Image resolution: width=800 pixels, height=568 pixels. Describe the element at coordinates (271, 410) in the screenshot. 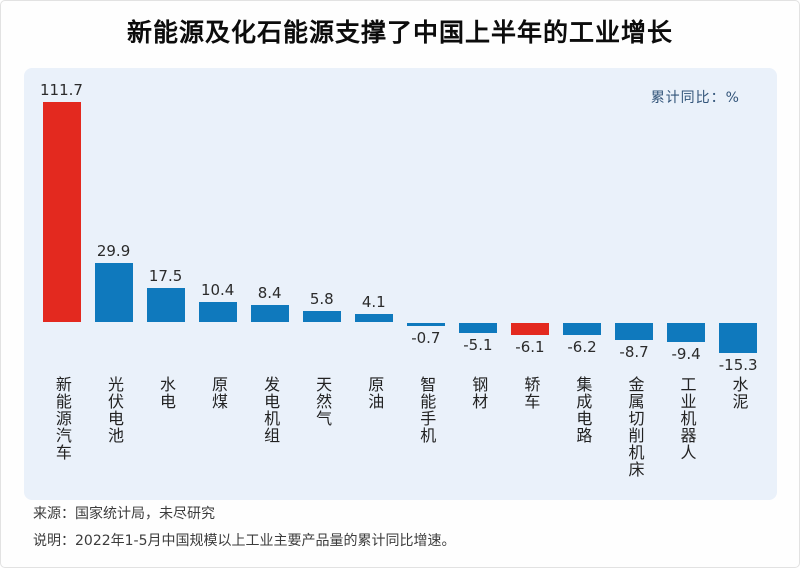

I see `bar-category-label: 发电机组` at that location.